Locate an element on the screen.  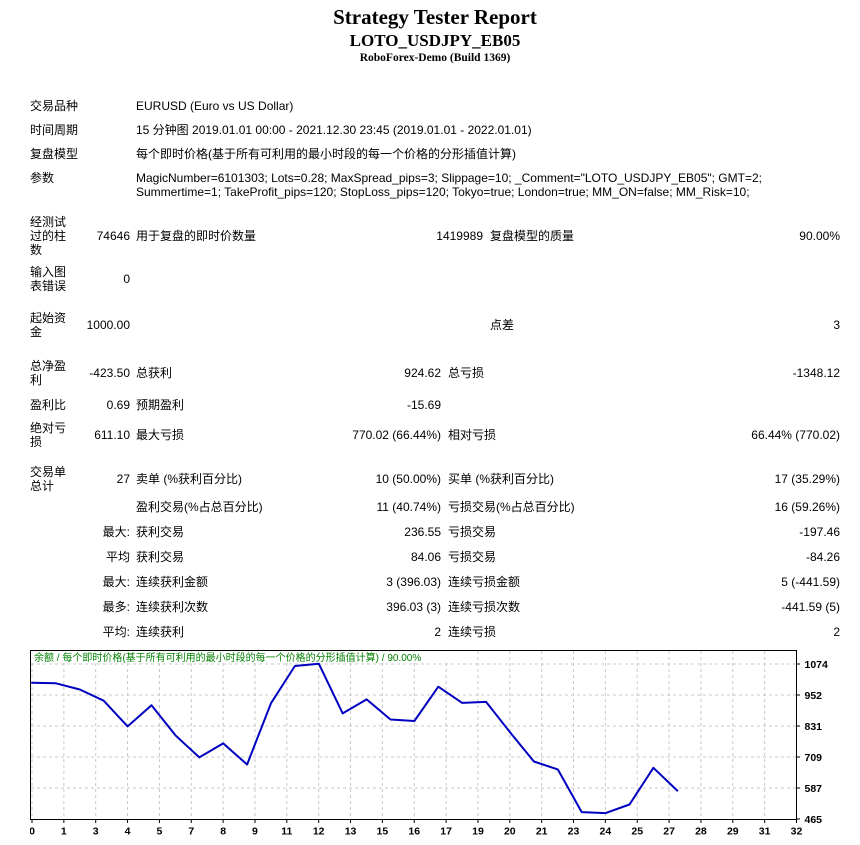
label-3: 点差 is located at coordinates (502, 325).